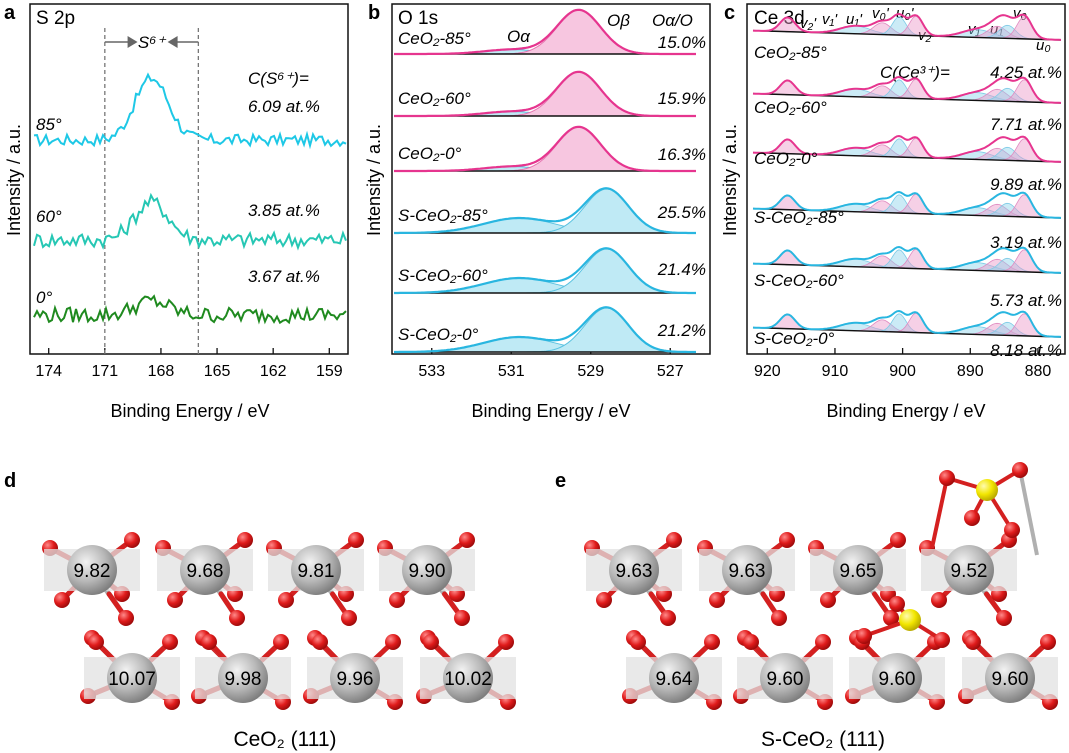 This screenshot has height=753, width=1069. Describe the element at coordinates (132, 679) in the screenshot. I see `bader-charge-value: 10.07` at that location.